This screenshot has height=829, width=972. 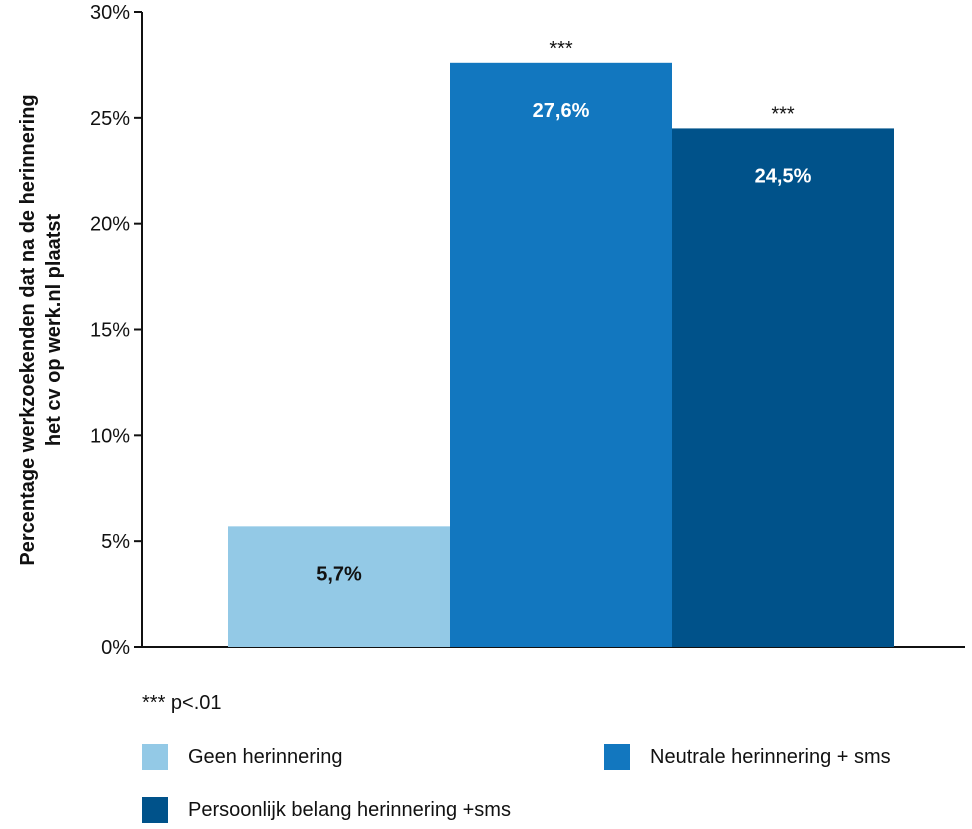 What do you see at coordinates (110, 13) in the screenshot?
I see `y-tick-label: 30%` at bounding box center [110, 13].